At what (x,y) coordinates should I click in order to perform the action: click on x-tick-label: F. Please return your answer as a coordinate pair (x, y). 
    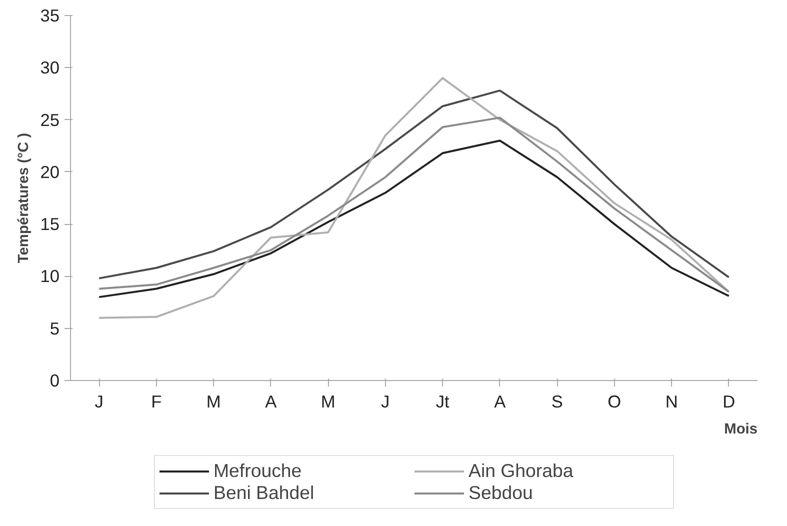
    Looking at the image, I should click on (156, 402).